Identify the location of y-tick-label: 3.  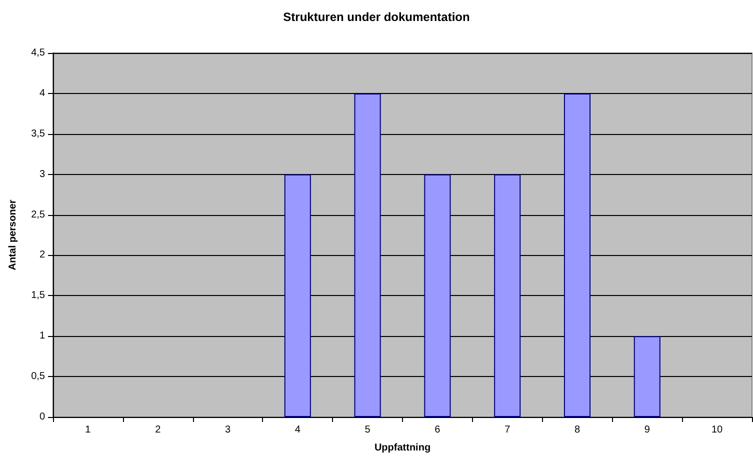
(42, 174).